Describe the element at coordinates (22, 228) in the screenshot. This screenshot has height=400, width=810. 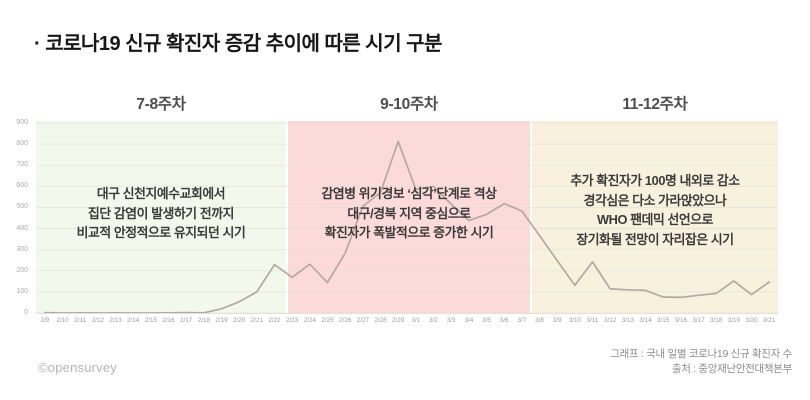
I see `y-tick-label: 400` at that location.